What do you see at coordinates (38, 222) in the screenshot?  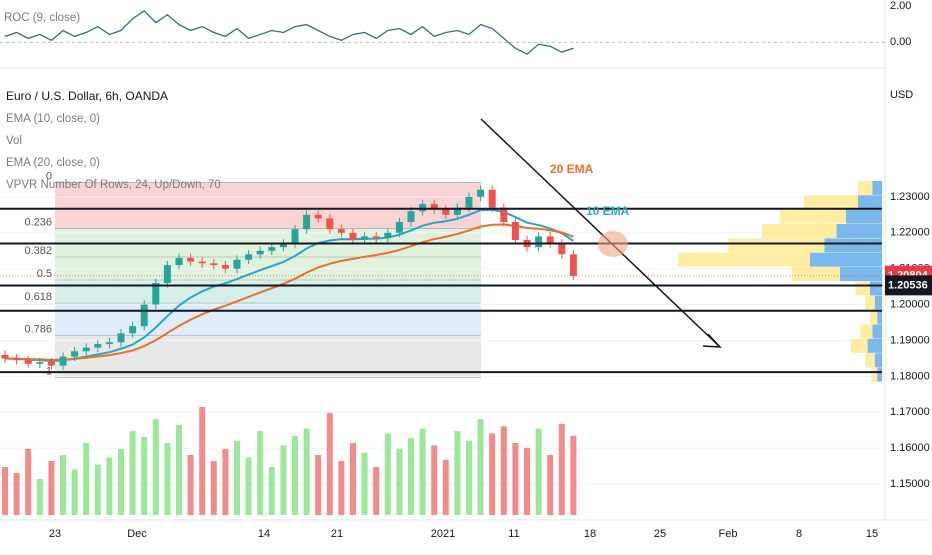 I see `fib-label: 0.236` at bounding box center [38, 222].